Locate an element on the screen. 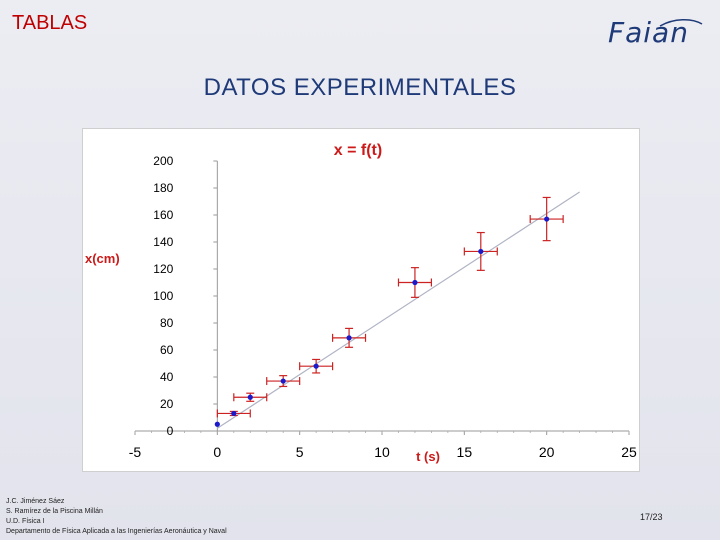  y-tick-label: 140 is located at coordinates (163, 242).